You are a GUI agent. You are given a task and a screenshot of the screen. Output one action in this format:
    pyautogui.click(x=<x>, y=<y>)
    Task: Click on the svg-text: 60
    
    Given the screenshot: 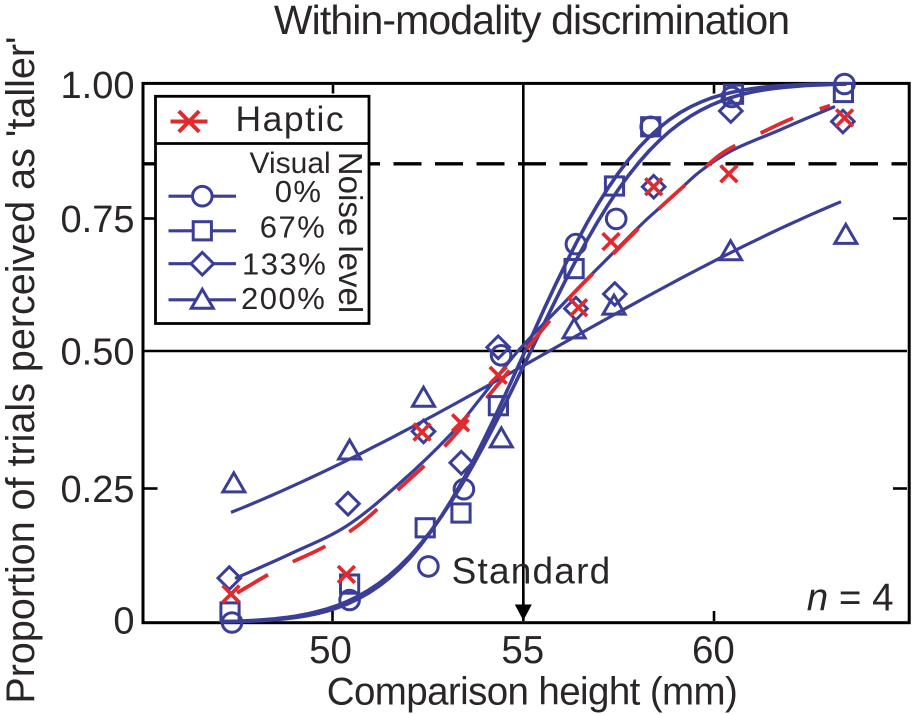 What is the action you would take?
    pyautogui.click(x=713, y=650)
    